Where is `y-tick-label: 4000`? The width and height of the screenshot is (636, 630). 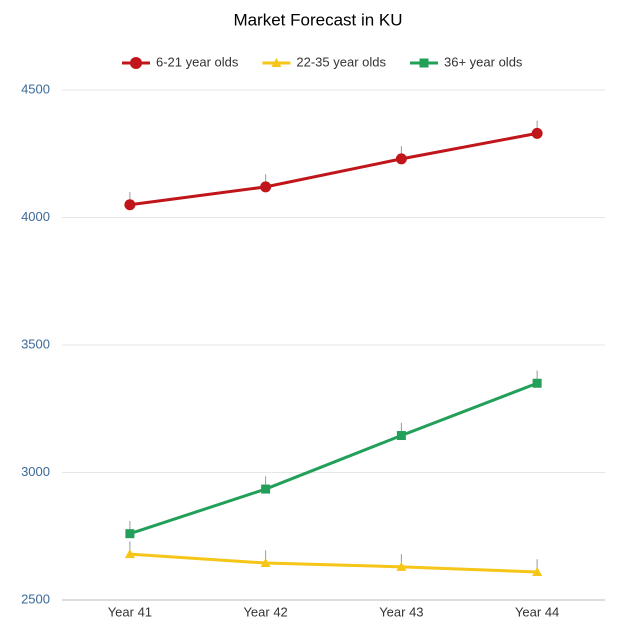
y-tick-label: 4000 is located at coordinates (35, 216).